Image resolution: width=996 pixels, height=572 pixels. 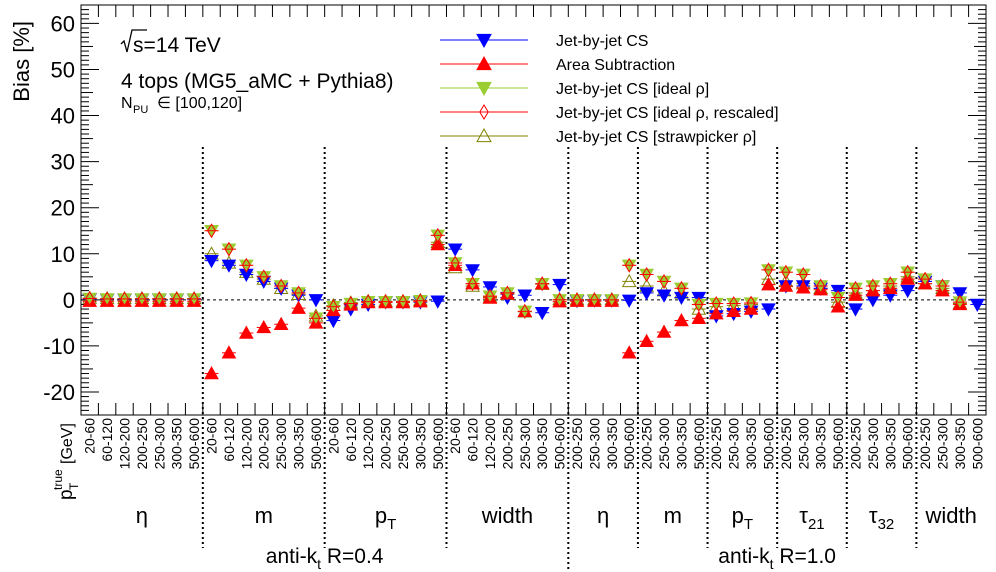 What do you see at coordinates (551, 558) in the screenshot?
I see `supergroup-labels: anti-kt R=0.4 anti-kt R=1.0` at bounding box center [551, 558].